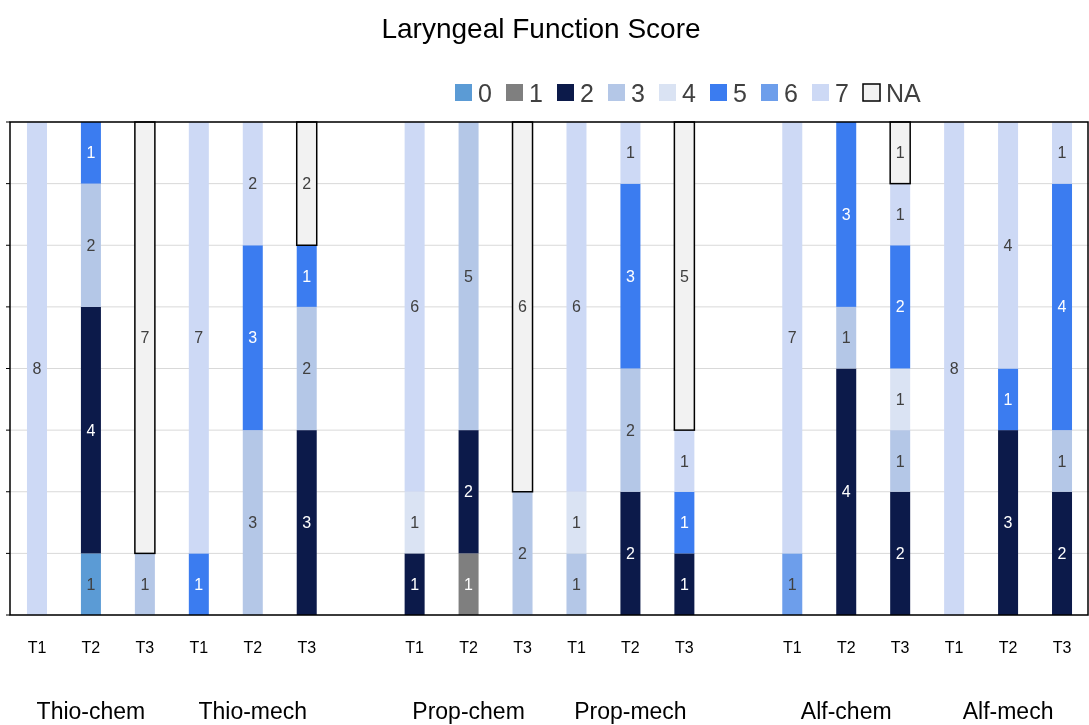  Describe the element at coordinates (846, 711) in the screenshot. I see `text: Alf-chem` at that location.